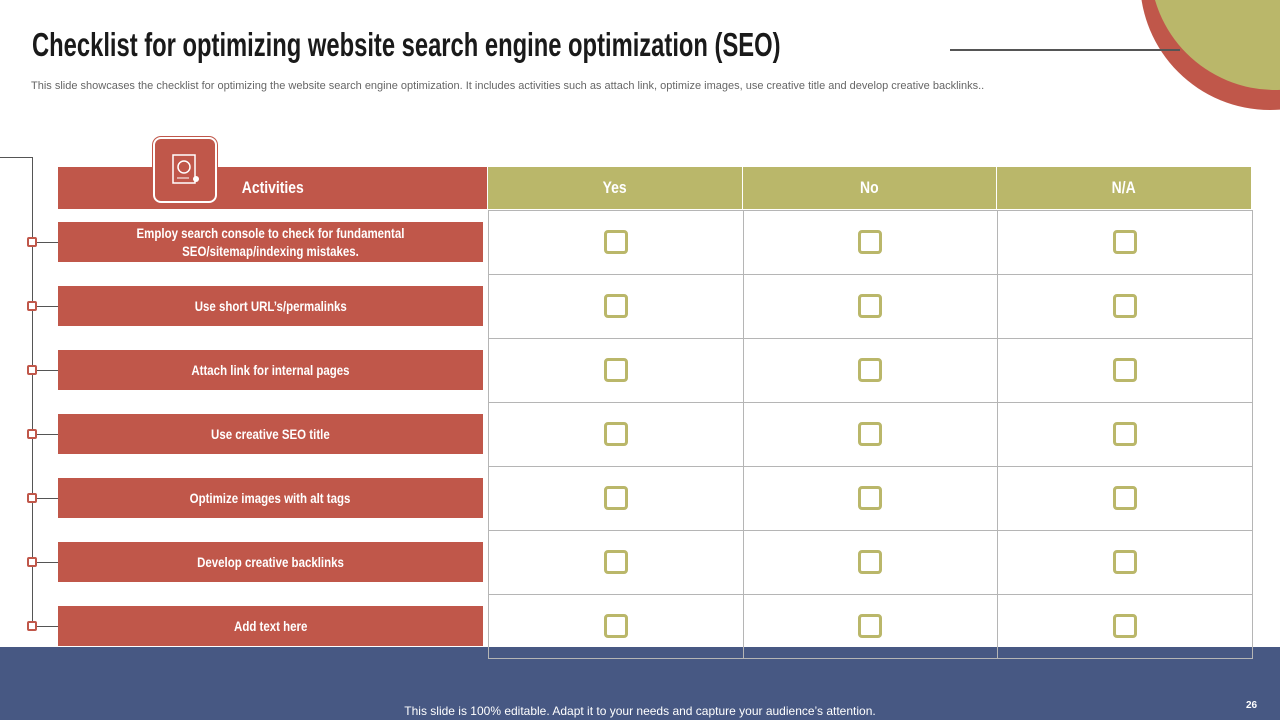 The height and width of the screenshot is (720, 1280). I want to click on header-cell: N/A, so click(1124, 188).